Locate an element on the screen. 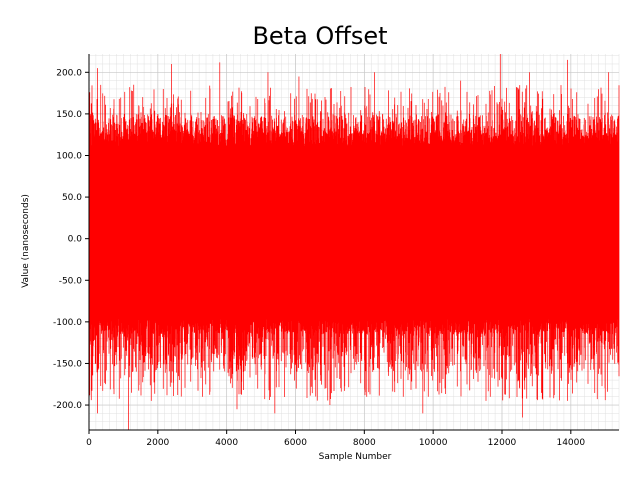 The image size is (640, 484). y-tick-label: 150.0 is located at coordinates (69, 115).